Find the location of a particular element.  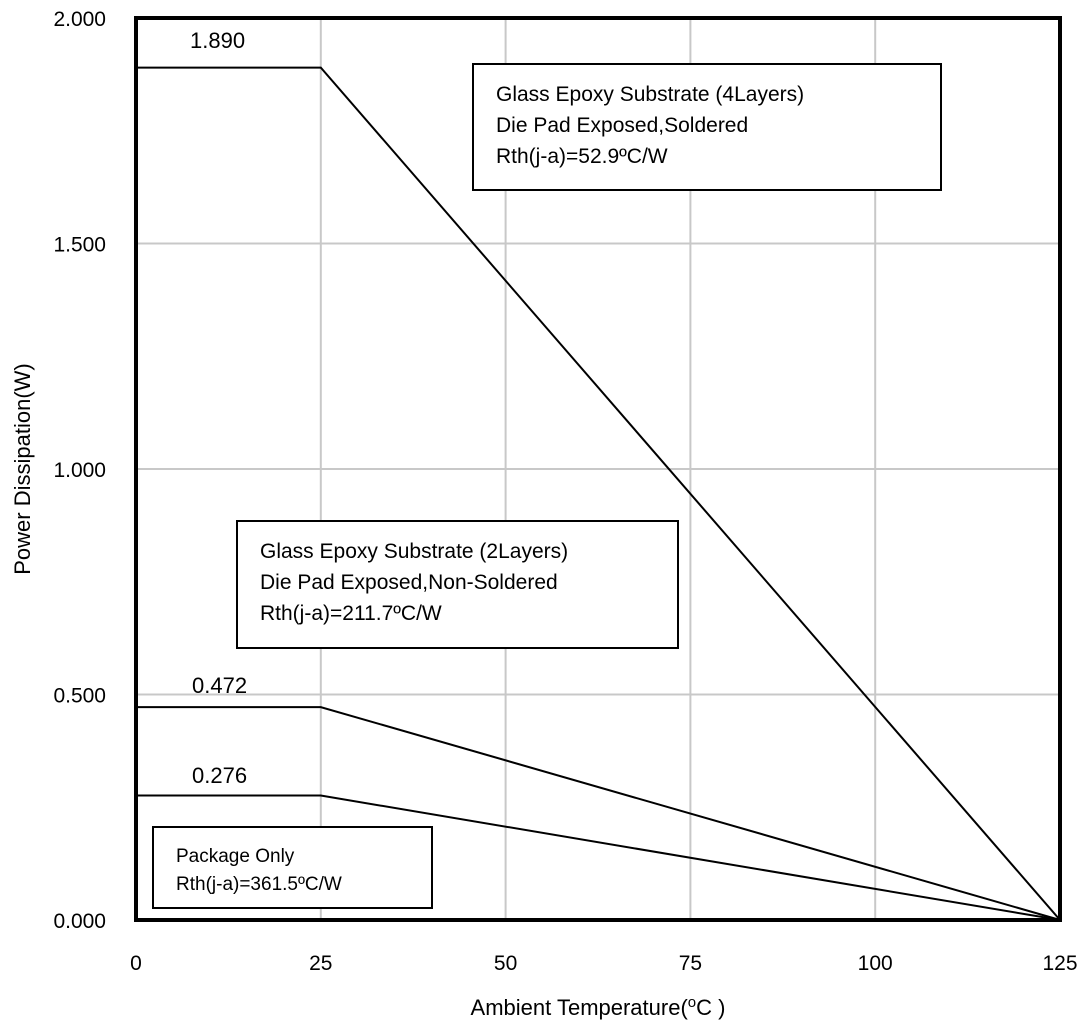

value-labels: 1.890 0.472 0.276 is located at coordinates (218, 408).